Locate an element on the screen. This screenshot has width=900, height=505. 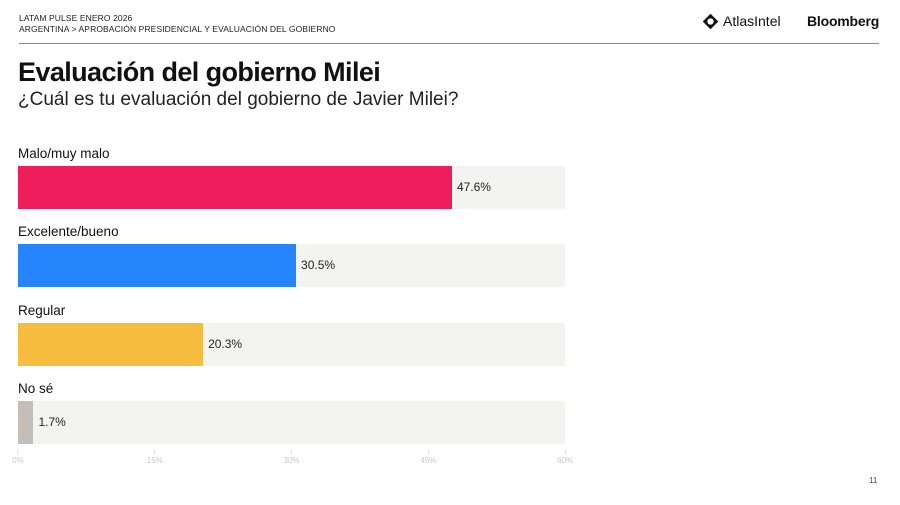
bar-value: 1.7% is located at coordinates (52, 422).